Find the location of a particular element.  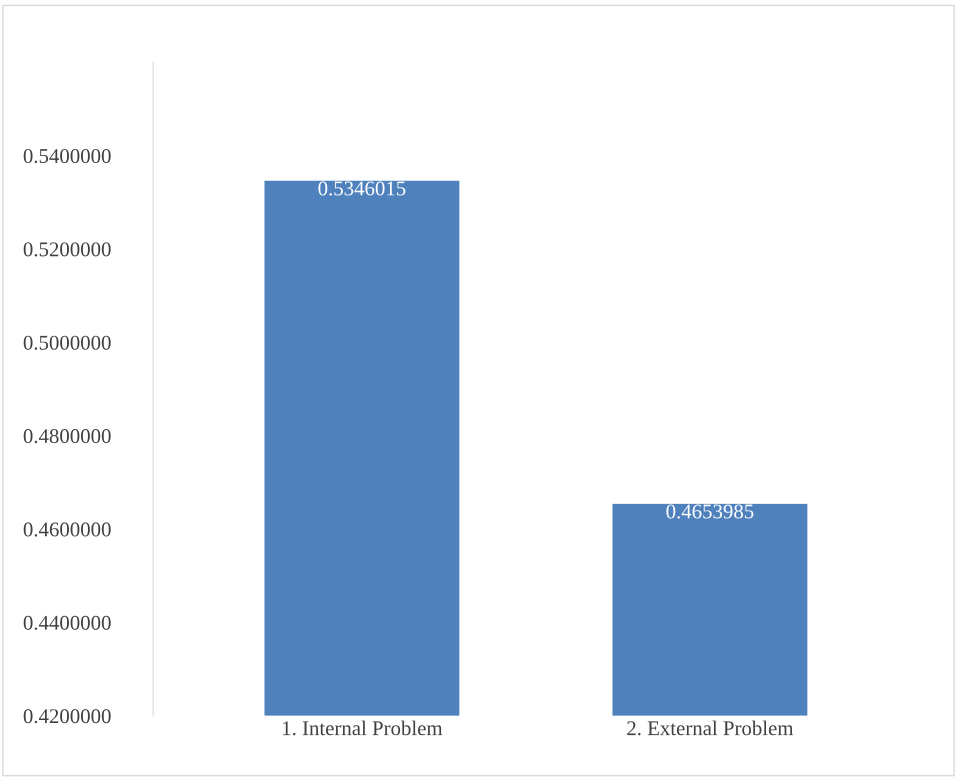

y-tick-label: 0.5000000 is located at coordinates (67, 343).